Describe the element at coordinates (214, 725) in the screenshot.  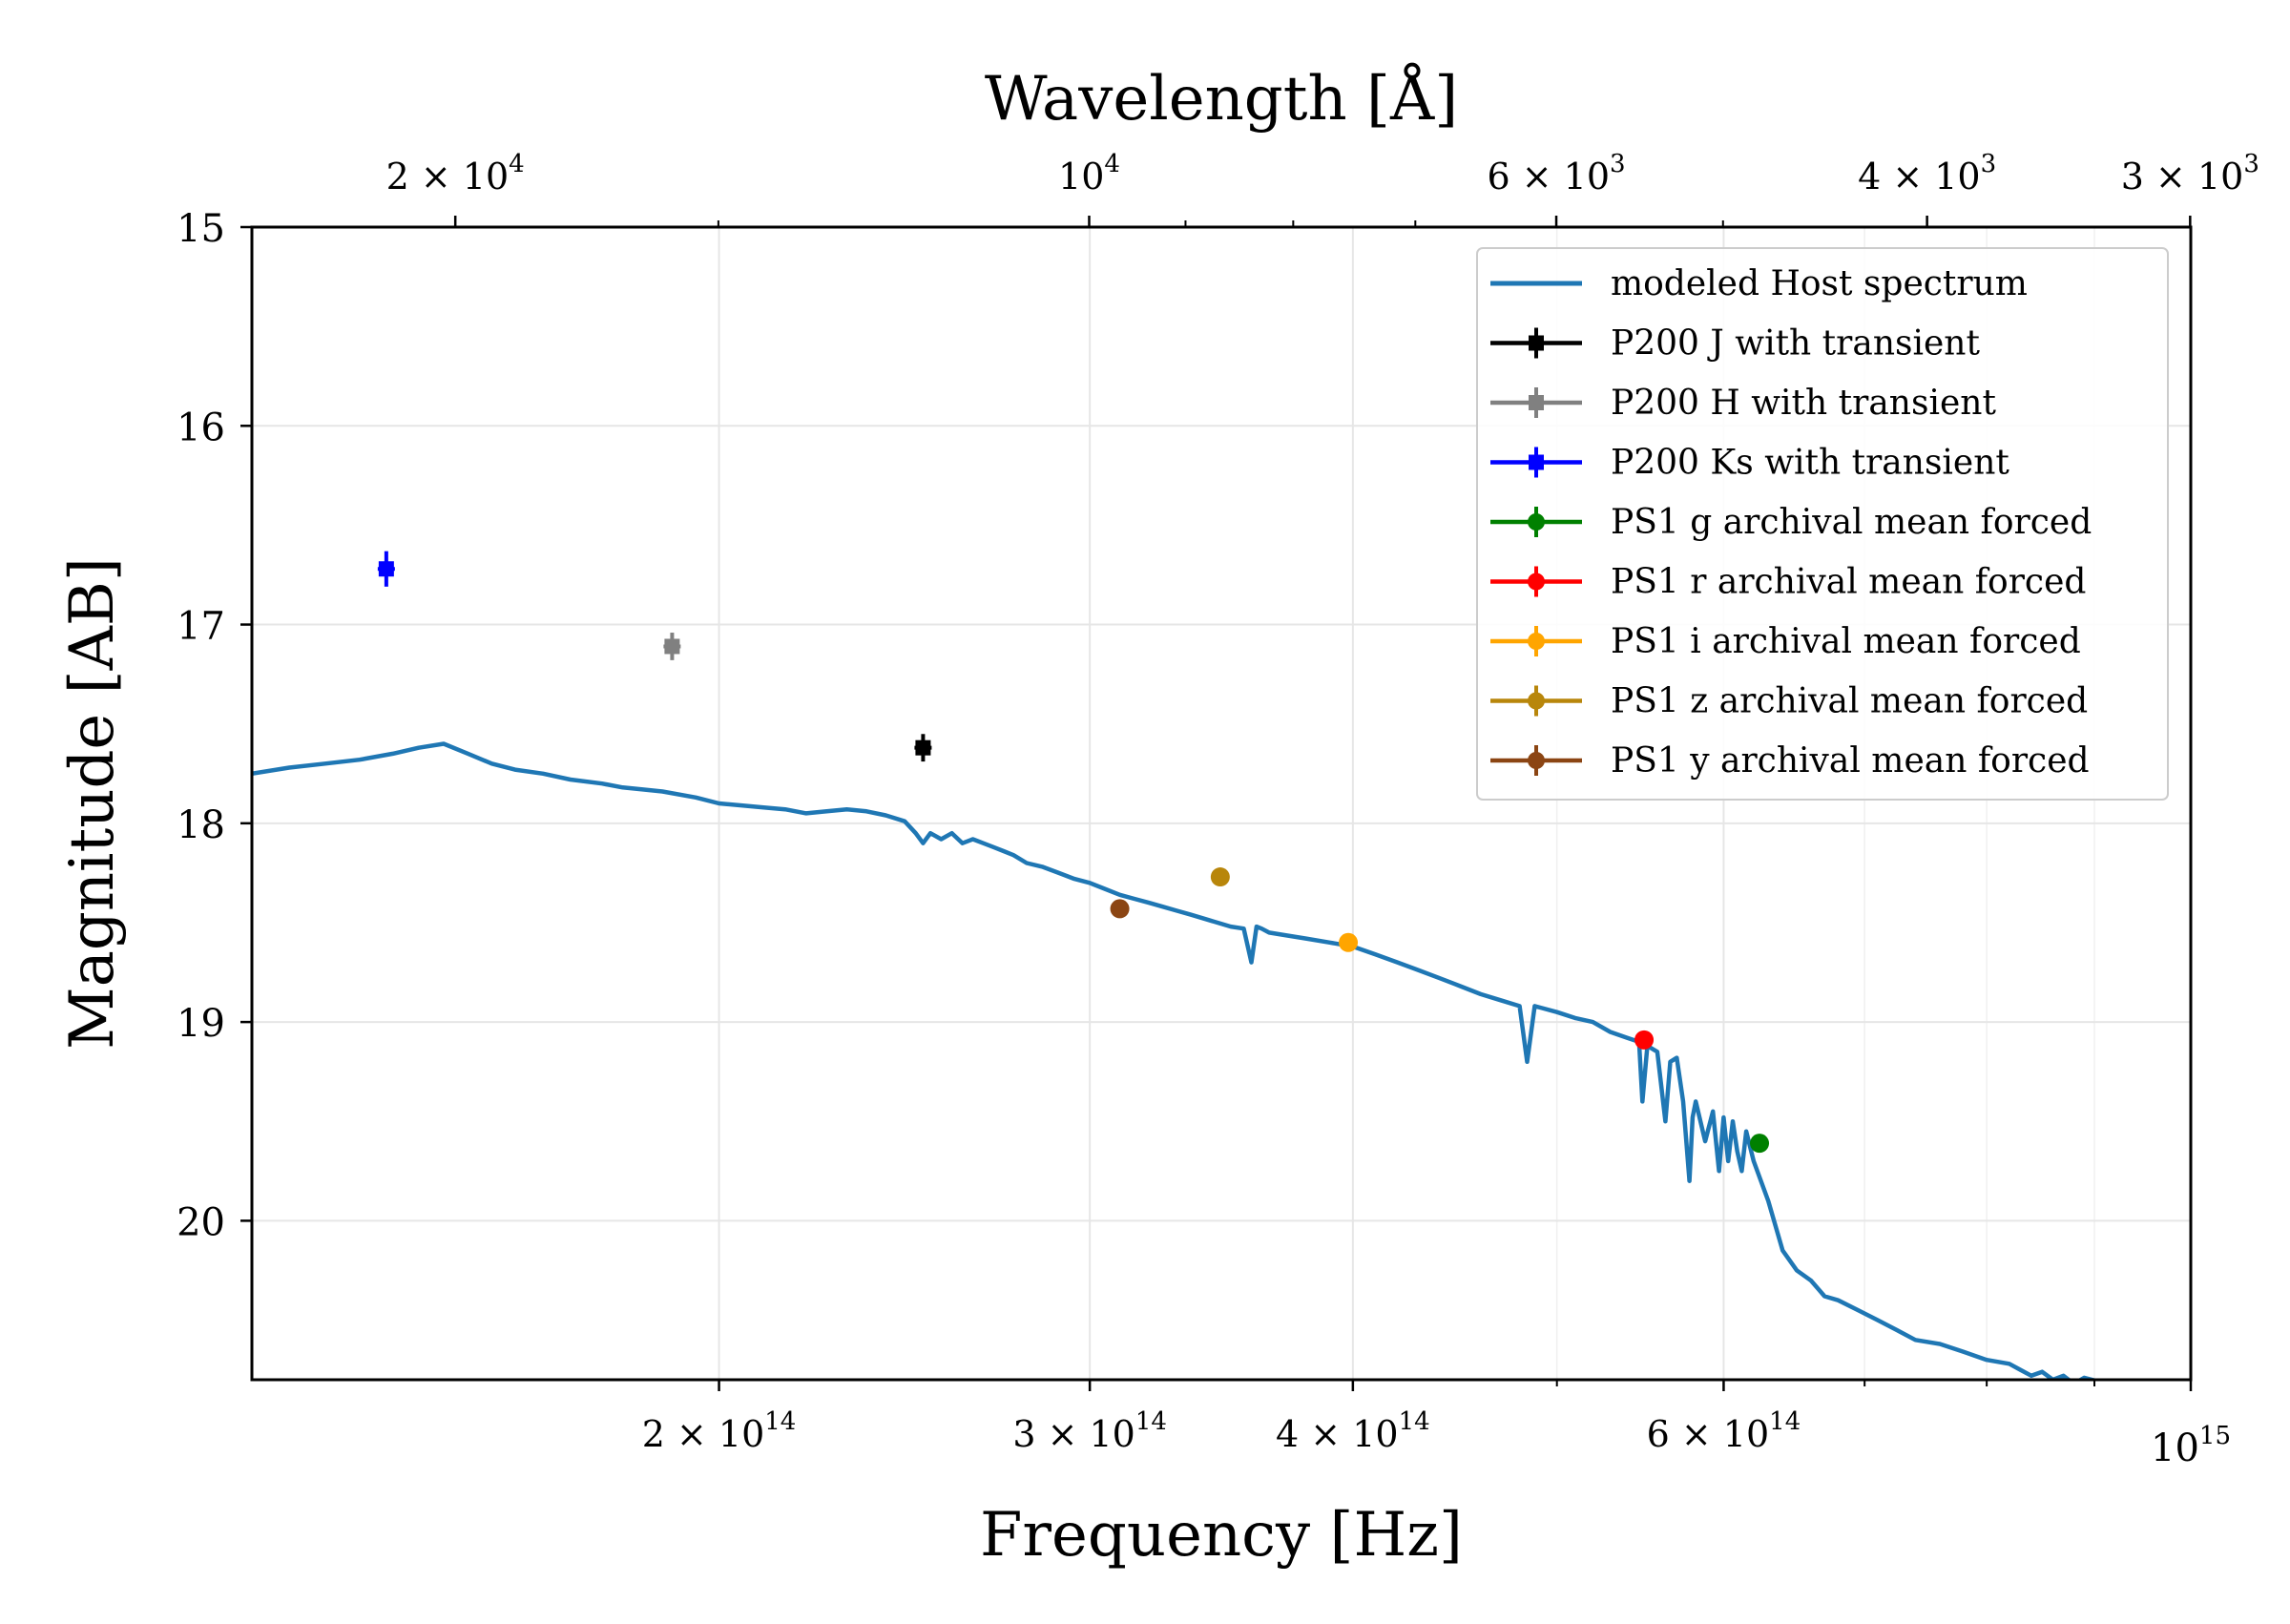
I see `y-axis: 15 16 17 18 19 20` at that location.